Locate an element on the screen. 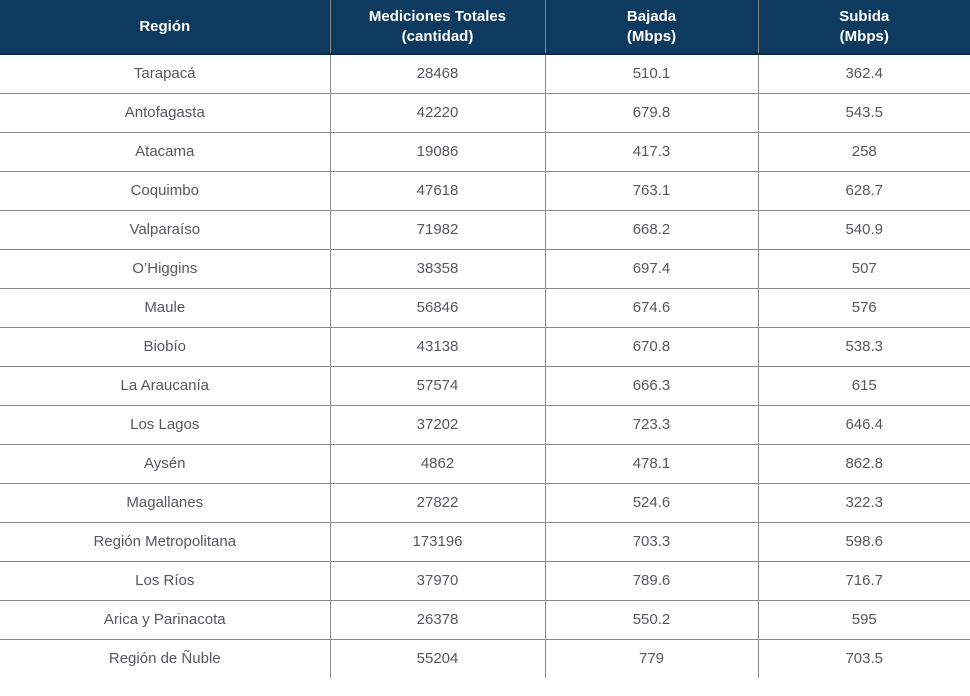 The width and height of the screenshot is (970, 696). table-row: Maule 56846 674.6 576 is located at coordinates (485, 307).